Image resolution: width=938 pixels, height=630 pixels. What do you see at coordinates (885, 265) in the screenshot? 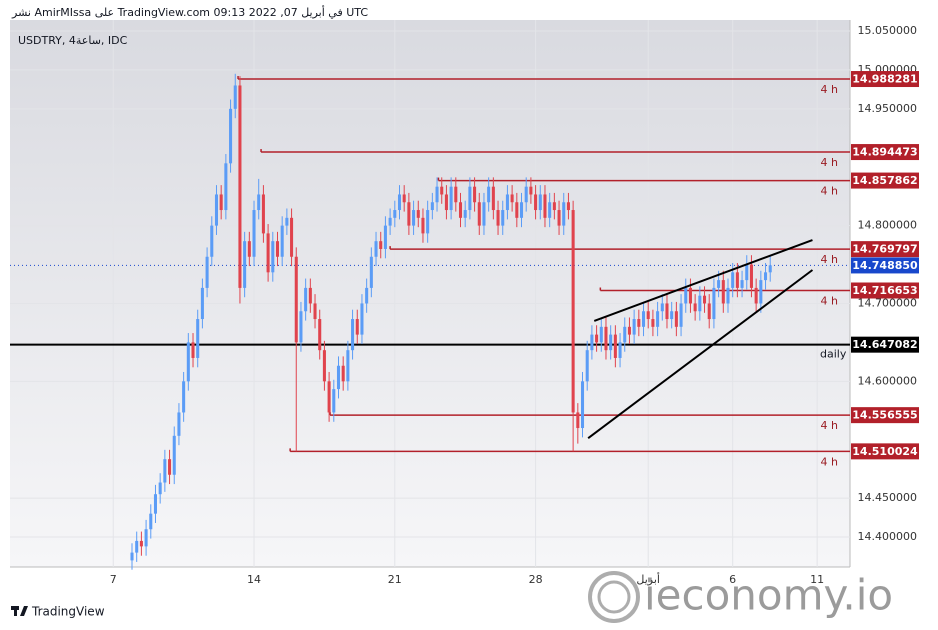
I see `last-price-label: 14.748850` at bounding box center [885, 265].